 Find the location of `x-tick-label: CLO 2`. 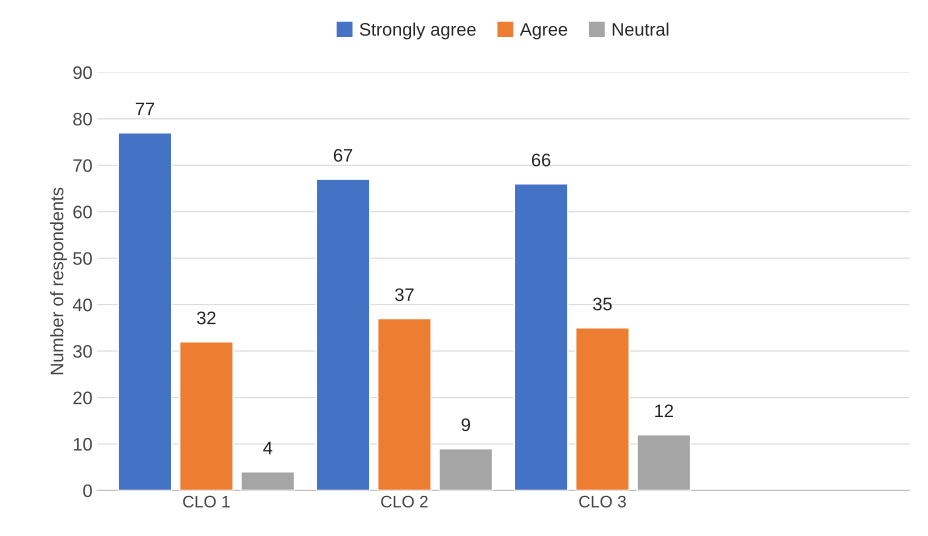

x-tick-label: CLO 2 is located at coordinates (404, 502).